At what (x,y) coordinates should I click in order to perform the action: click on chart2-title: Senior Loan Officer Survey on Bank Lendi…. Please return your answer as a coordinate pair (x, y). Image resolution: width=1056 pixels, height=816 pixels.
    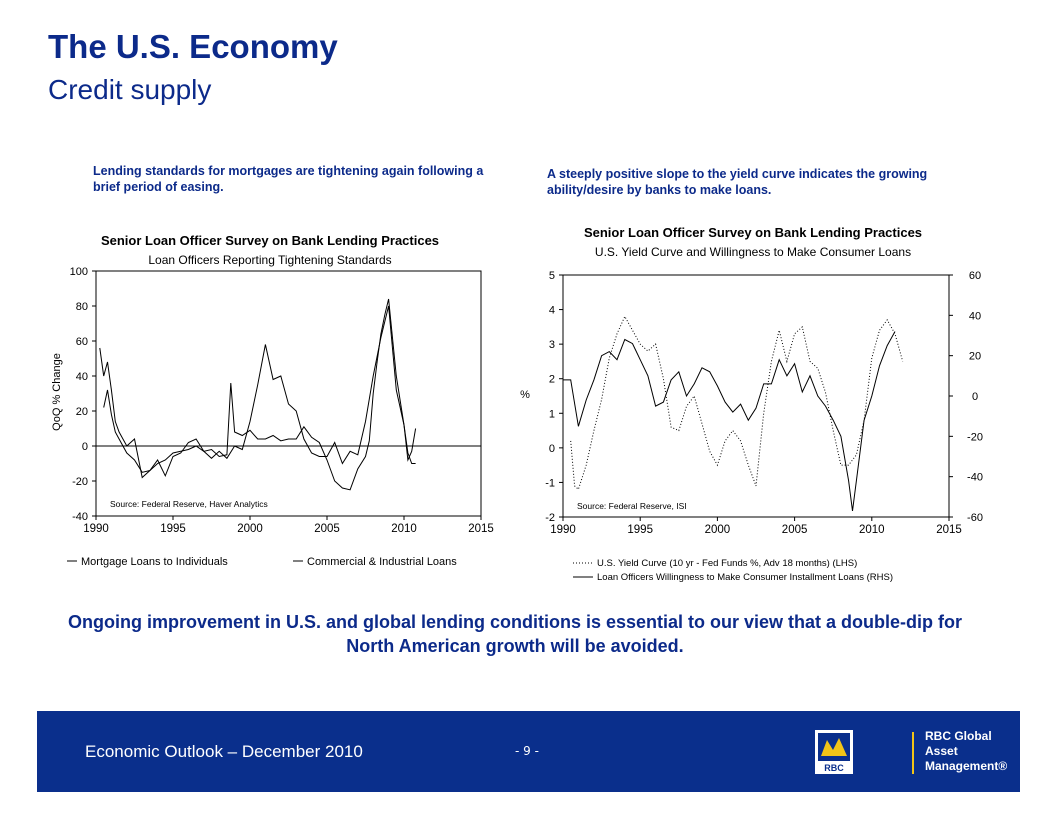
    Looking at the image, I should click on (753, 232).